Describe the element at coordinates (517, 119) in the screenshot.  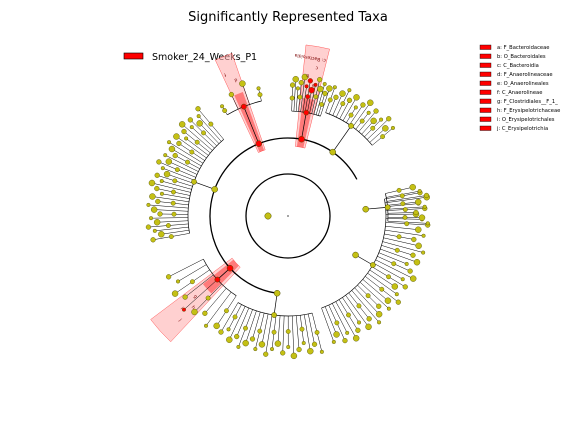
I see `clade-legend-item: i: O_Erysipelotrichales` at that location.